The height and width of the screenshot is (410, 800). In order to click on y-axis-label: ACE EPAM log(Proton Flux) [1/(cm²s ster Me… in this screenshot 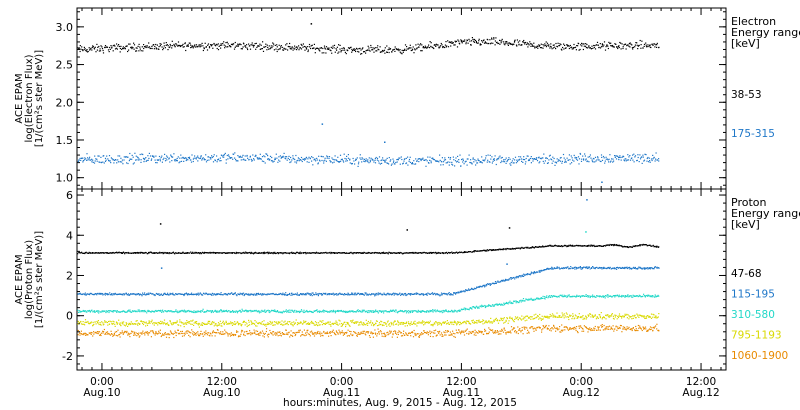, I will do `click(29, 279)`.